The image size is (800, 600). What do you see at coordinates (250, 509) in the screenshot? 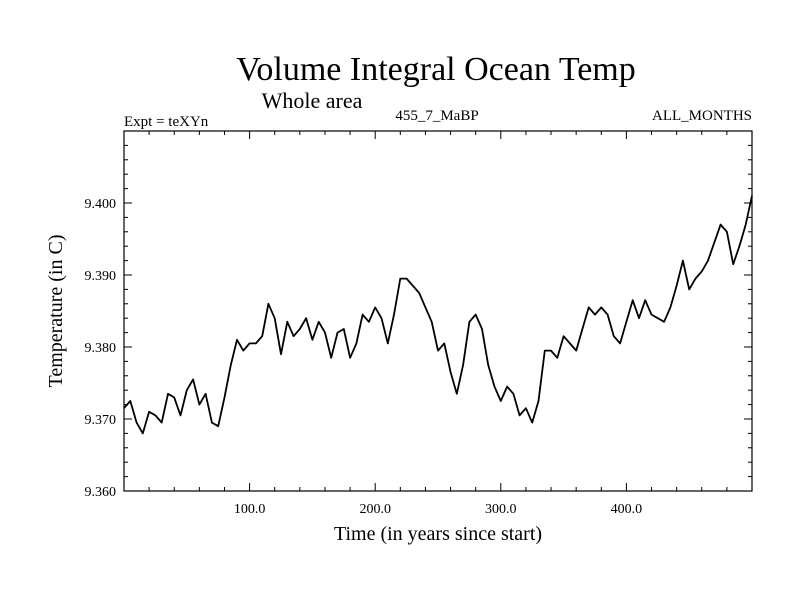
I see `x-tick-label: 100.0` at bounding box center [250, 509].